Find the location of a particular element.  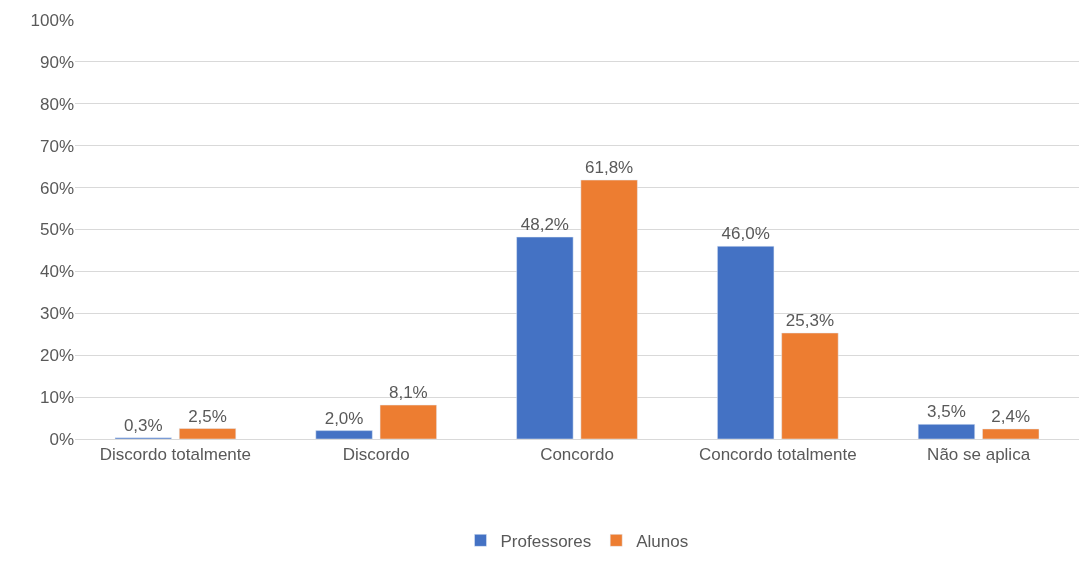

x-tick-label: Discordo totalmente is located at coordinates (175, 455).